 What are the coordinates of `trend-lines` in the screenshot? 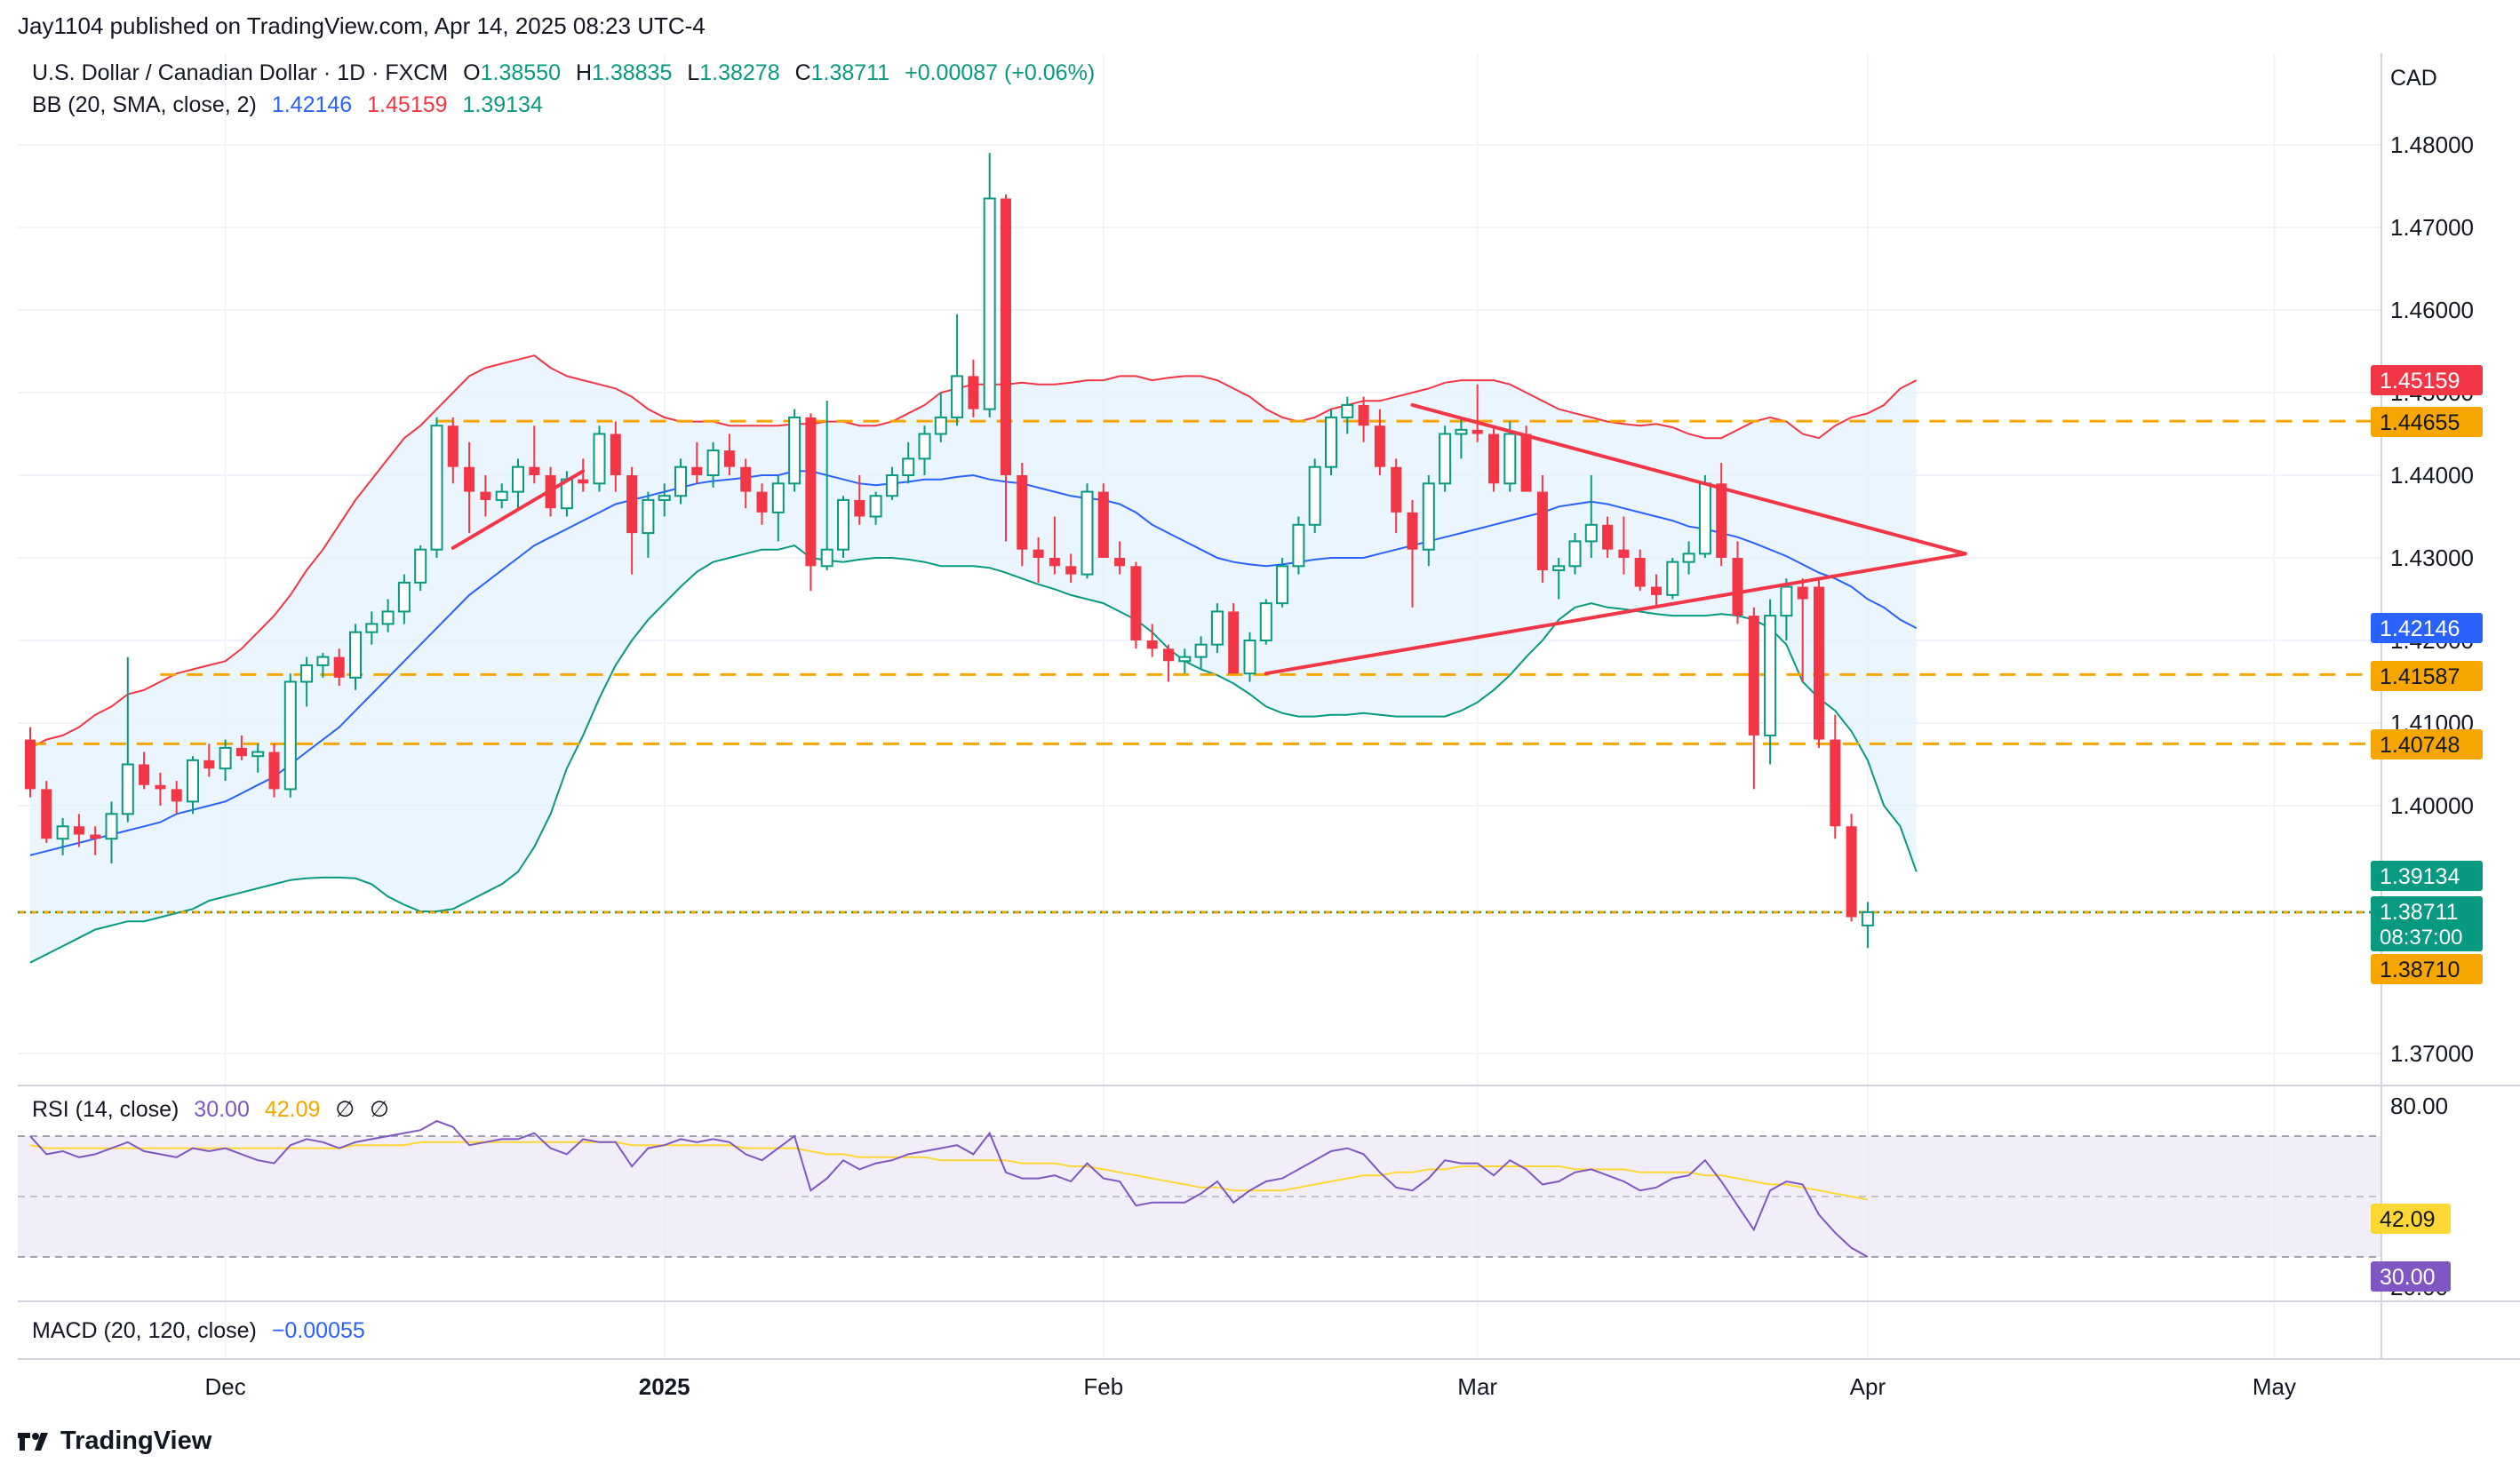 It's located at (1209, 539).